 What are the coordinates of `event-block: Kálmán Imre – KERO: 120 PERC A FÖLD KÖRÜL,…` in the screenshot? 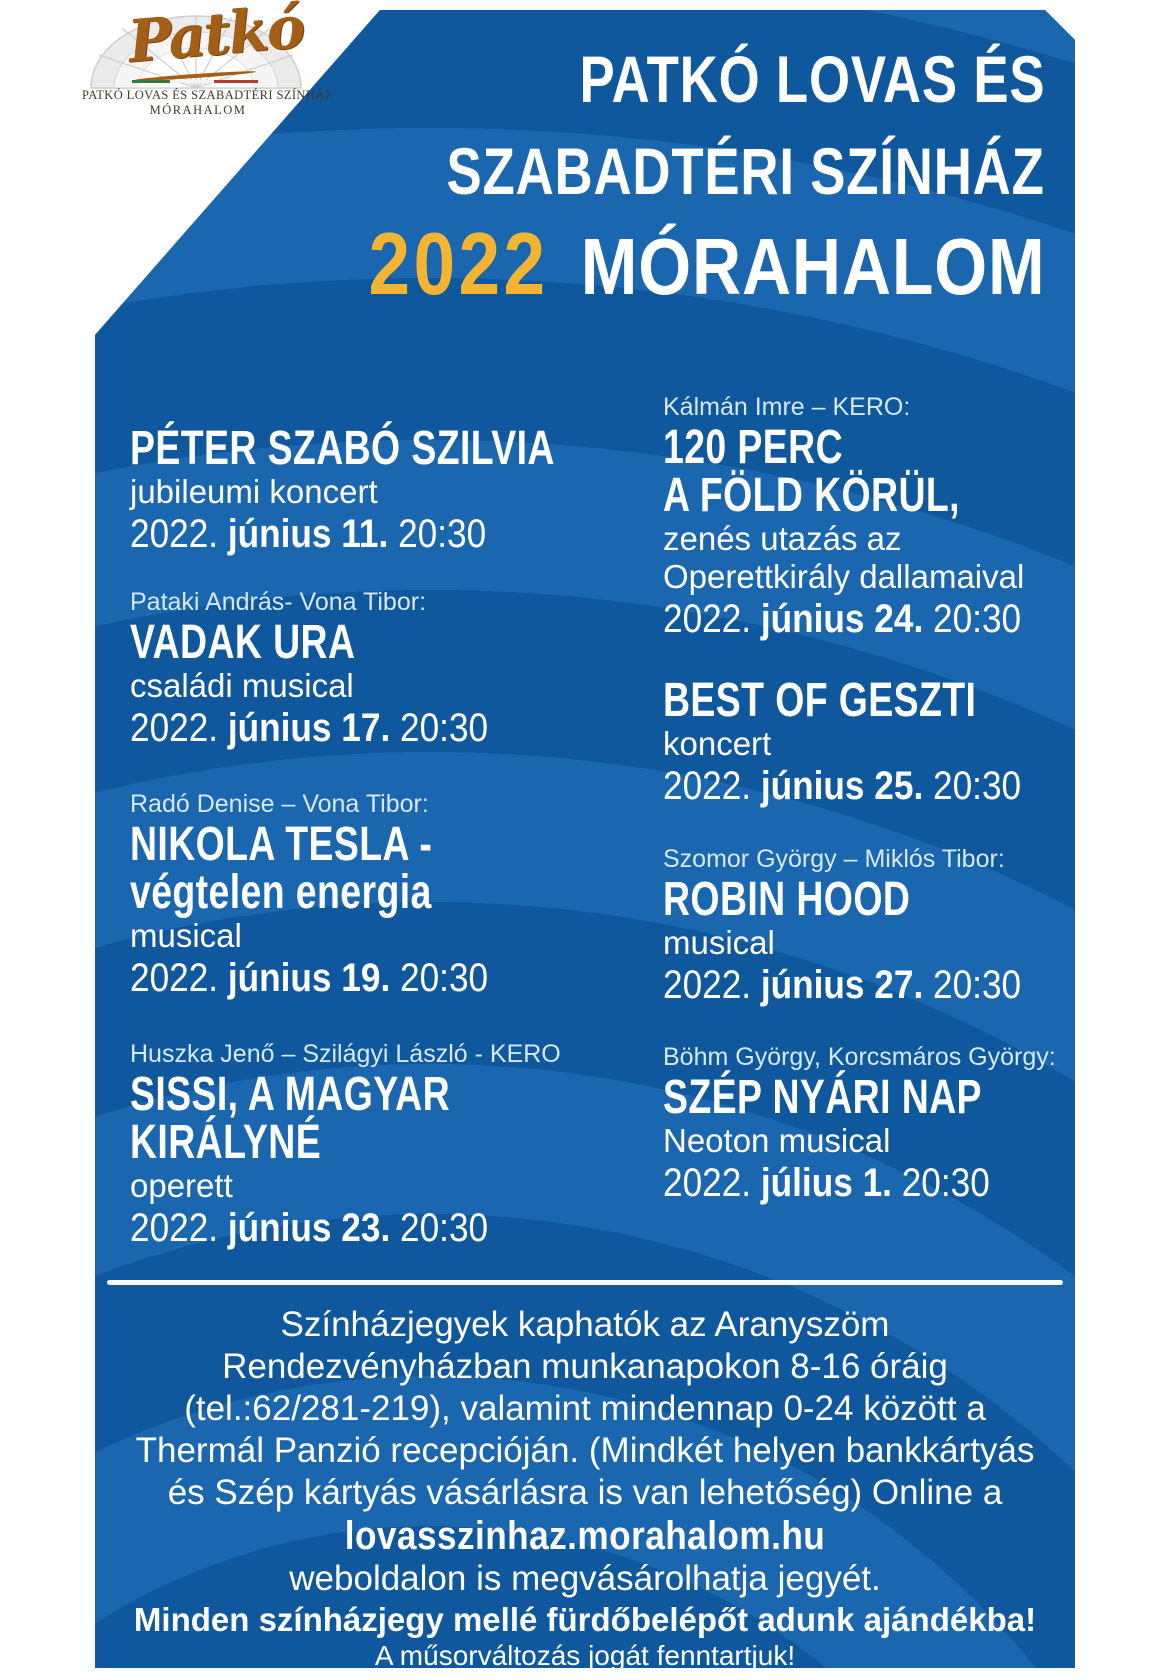 It's located at (869, 516).